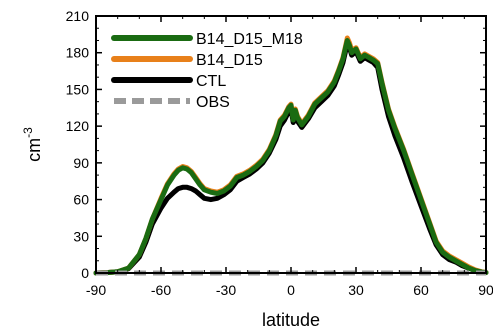  What do you see at coordinates (78, 89) in the screenshot?
I see `y-tick-label: 150` at bounding box center [78, 89].